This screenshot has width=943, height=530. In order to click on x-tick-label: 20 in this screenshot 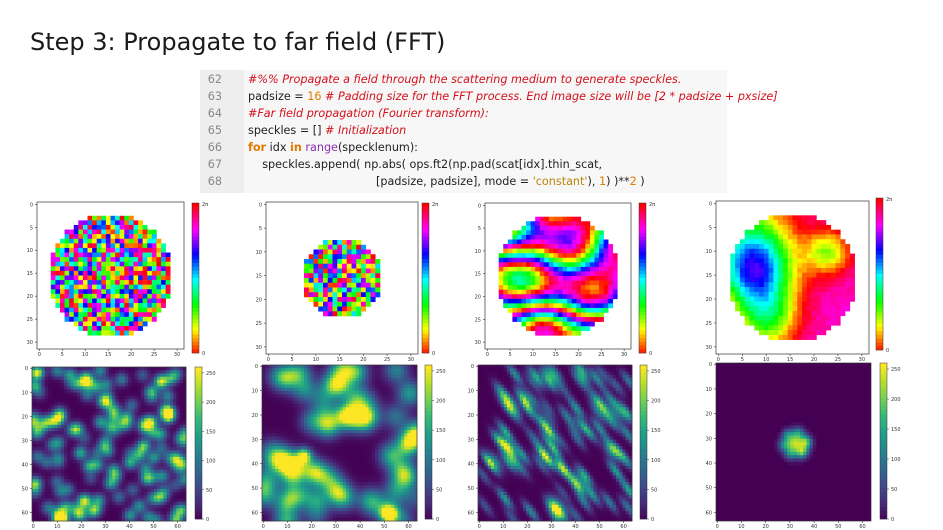, I will do `click(363, 360)`.